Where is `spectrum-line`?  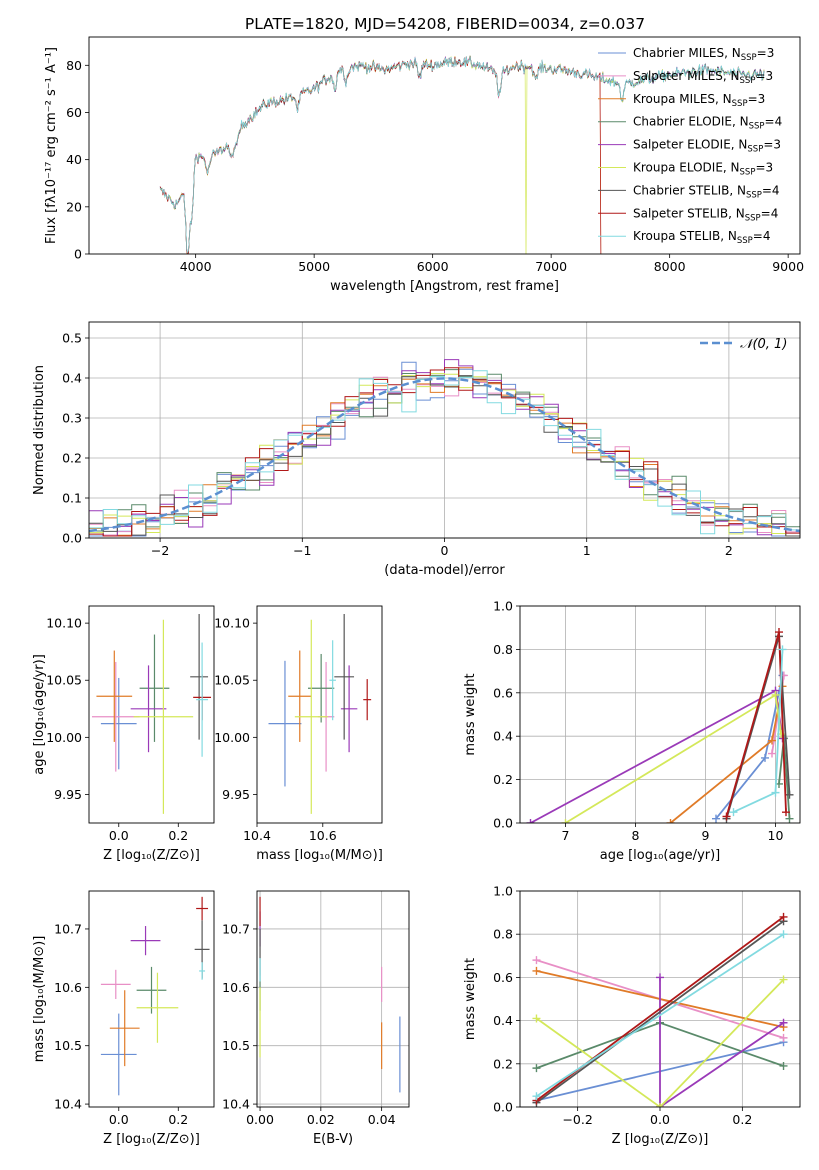
spectrum-line is located at coordinates (462, 155).